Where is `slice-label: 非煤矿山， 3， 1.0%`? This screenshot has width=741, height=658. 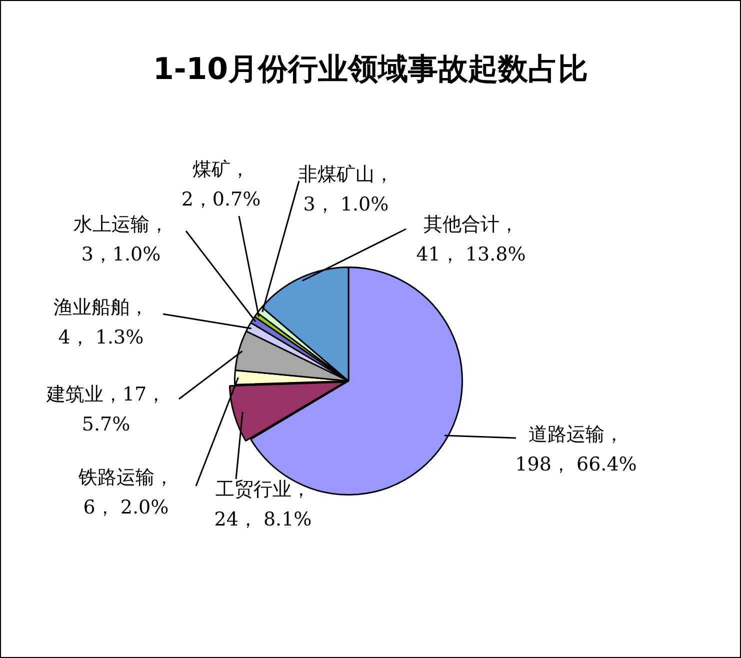 slice-label: 非煤矿山， 3， 1.0% is located at coordinates (346, 189).